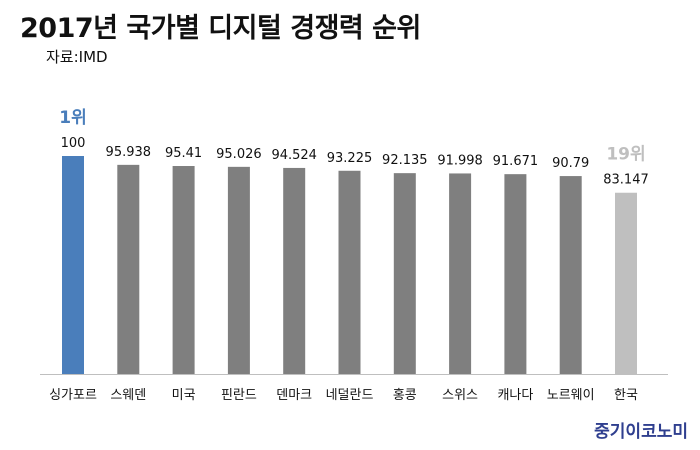 This screenshot has width=700, height=450. Describe the element at coordinates (641, 432) in the screenshot. I see `brand-logo: 중기이코노미` at that location.